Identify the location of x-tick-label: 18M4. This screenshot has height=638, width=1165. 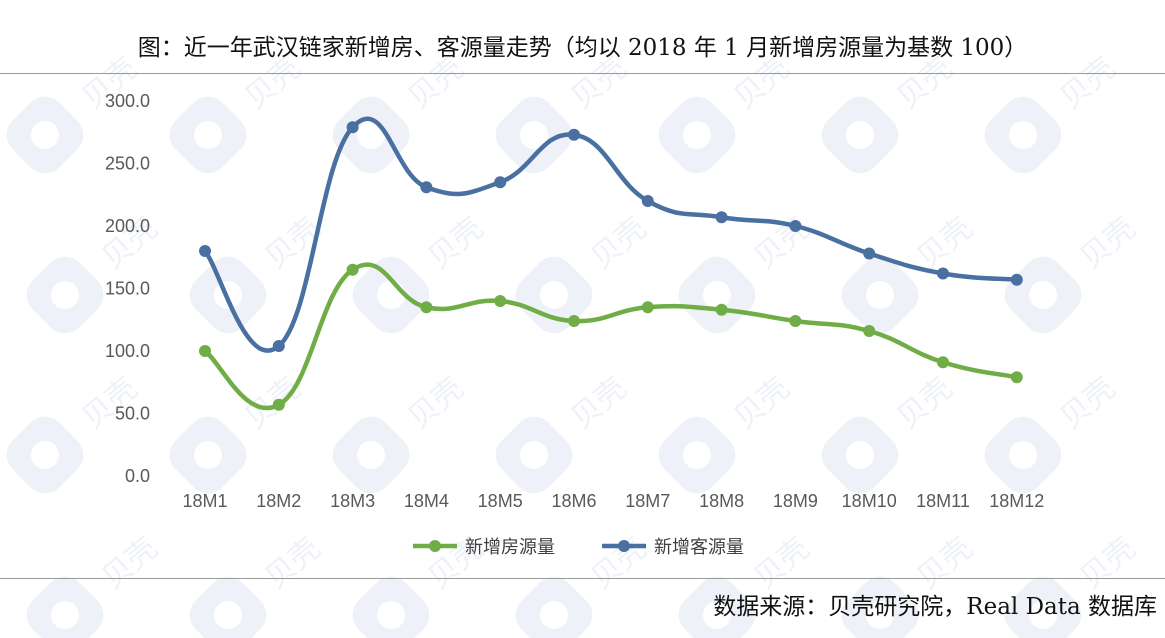
(426, 501).